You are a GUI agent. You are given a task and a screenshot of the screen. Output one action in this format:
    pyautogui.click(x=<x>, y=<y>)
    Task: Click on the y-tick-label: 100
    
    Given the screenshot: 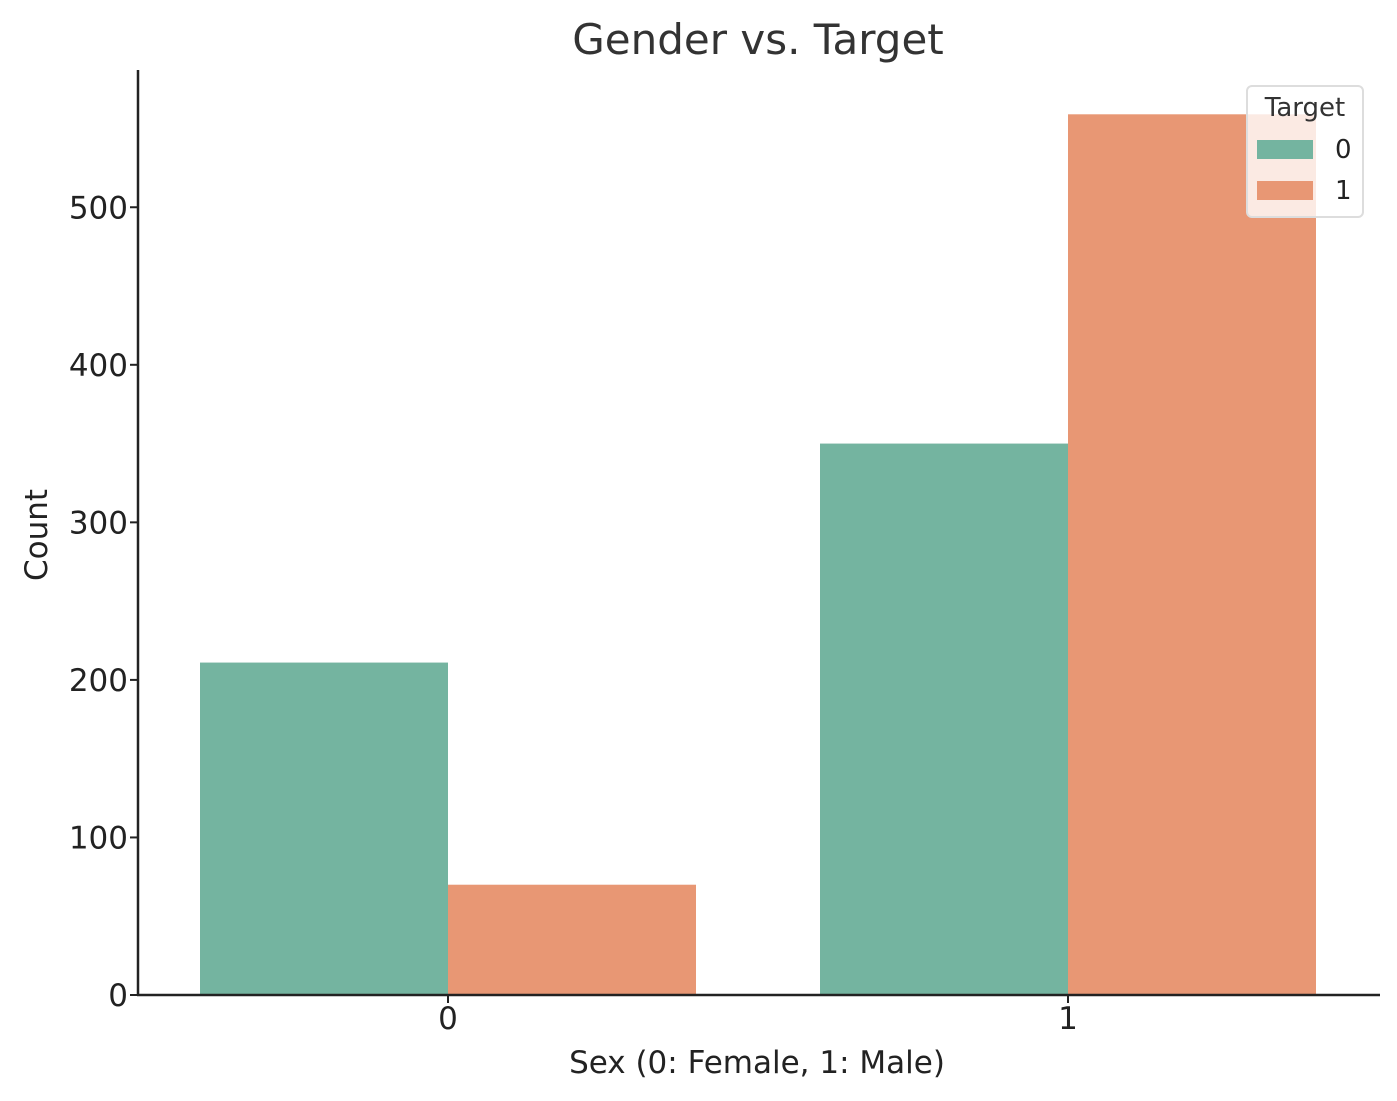 What is the action you would take?
    pyautogui.click(x=98, y=838)
    